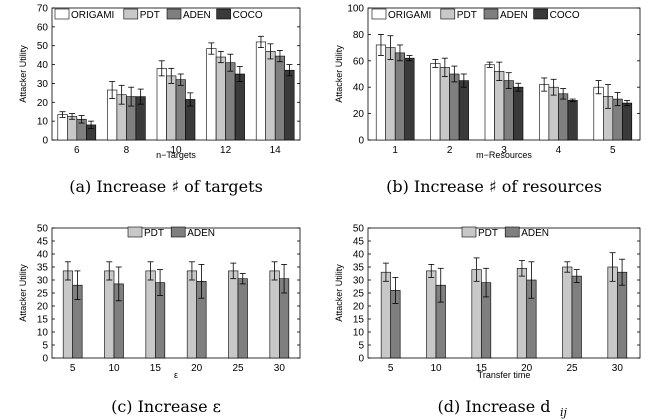 Image resolution: width=646 pixels, height=419 pixels. What do you see at coordinates (166, 186) in the screenshot?
I see `subfigure-caption: (a) Increase ♯ of targets` at bounding box center [166, 186].